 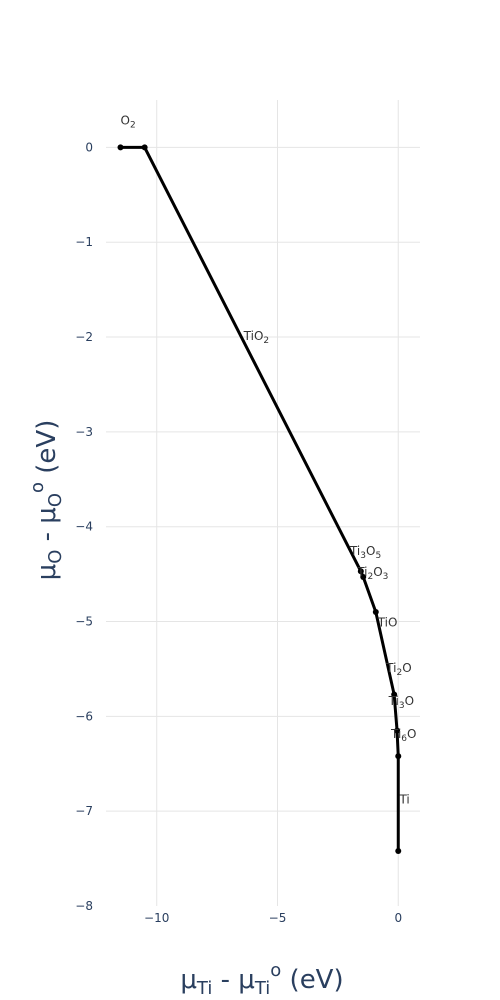 I want to click on phase-label: O2, so click(x=127, y=122).